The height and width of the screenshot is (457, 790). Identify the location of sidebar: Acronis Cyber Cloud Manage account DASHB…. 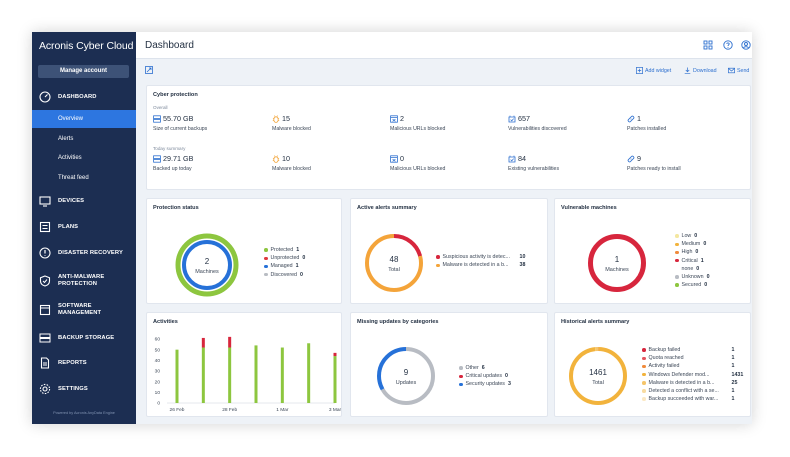
(84, 228).